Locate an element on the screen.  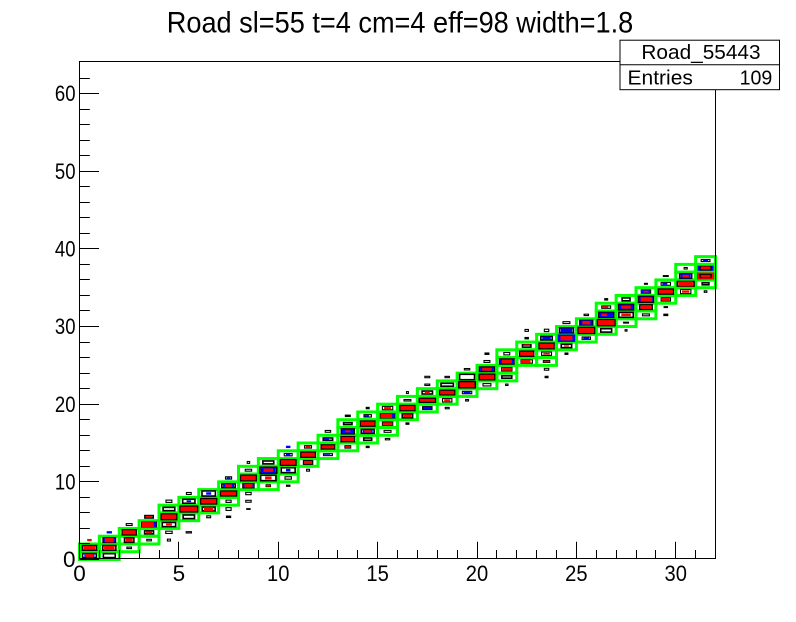
svg-text:Road sl=55 t=4 cm=4 eff=98 wid: Road sl=55 t=4 cm=4 eff=98 width=1.8 is located at coordinates (400, 23).